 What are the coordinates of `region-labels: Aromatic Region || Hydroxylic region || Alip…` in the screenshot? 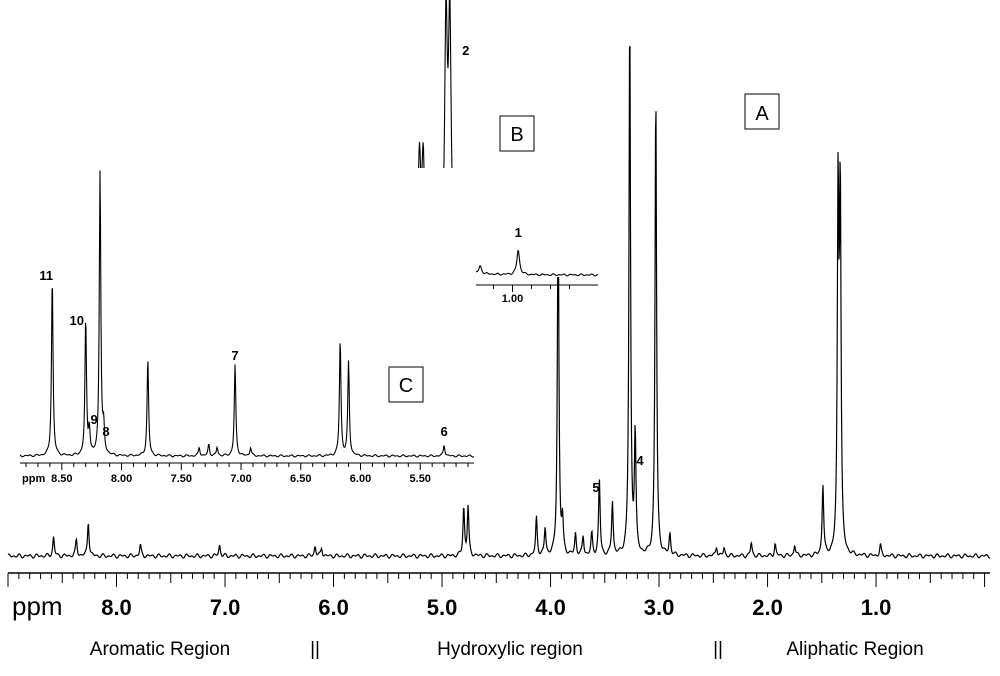 It's located at (507, 649).